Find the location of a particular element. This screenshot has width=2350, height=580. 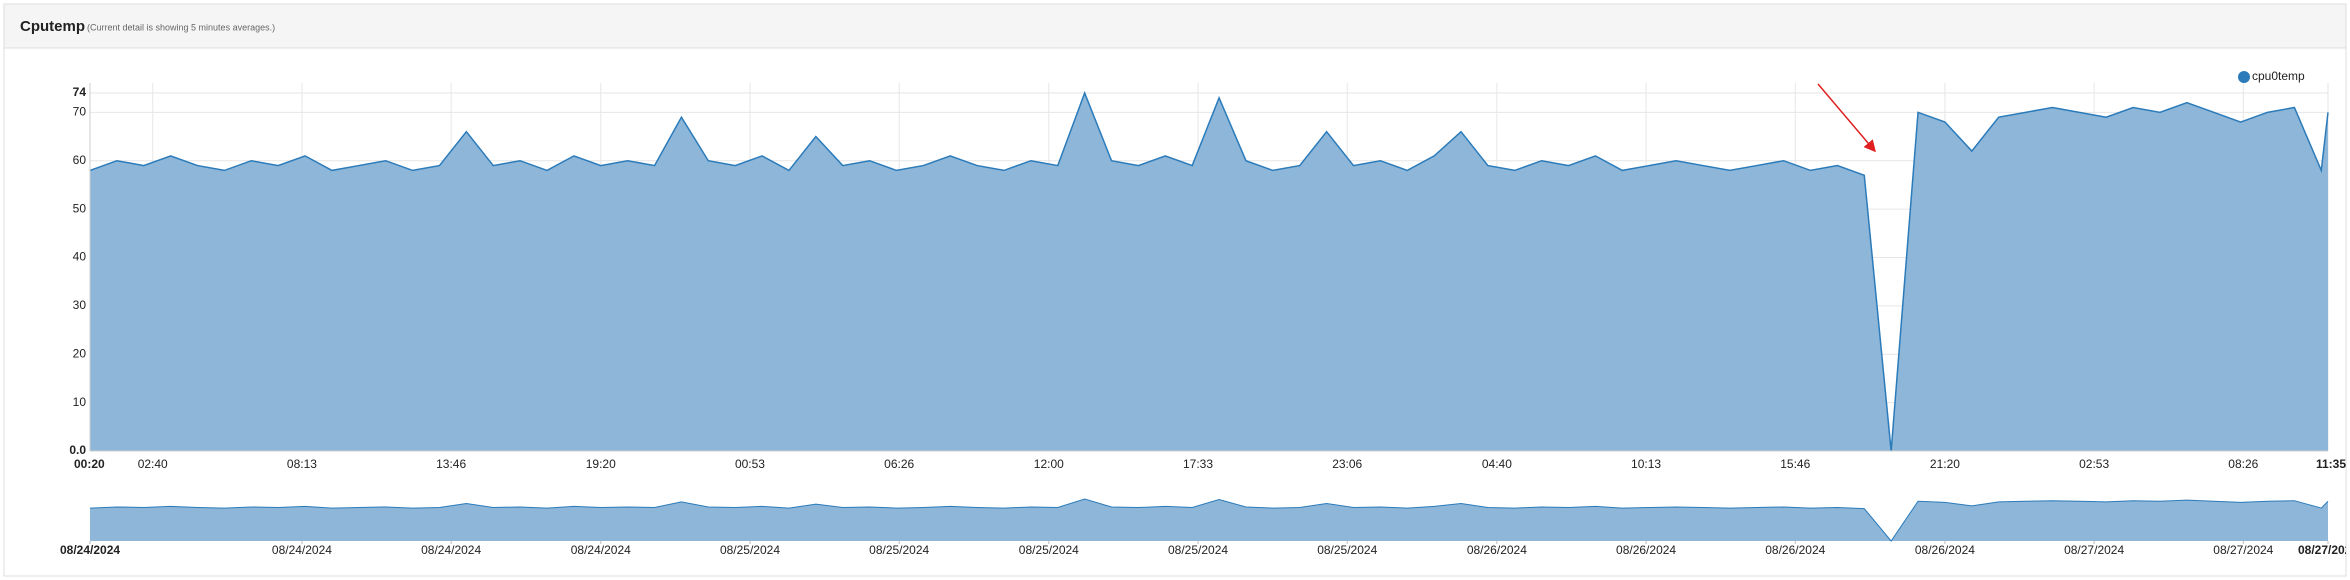

x-tick-label: 08:13 is located at coordinates (302, 464).